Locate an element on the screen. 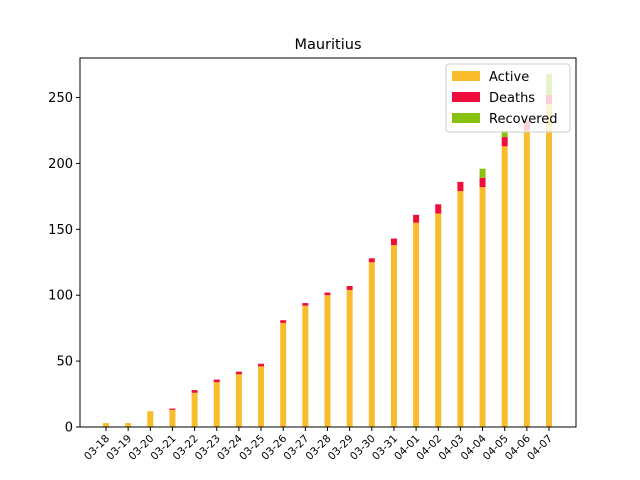 The width and height of the screenshot is (640, 480). y-tick-label-250: 250 is located at coordinates (60, 98).